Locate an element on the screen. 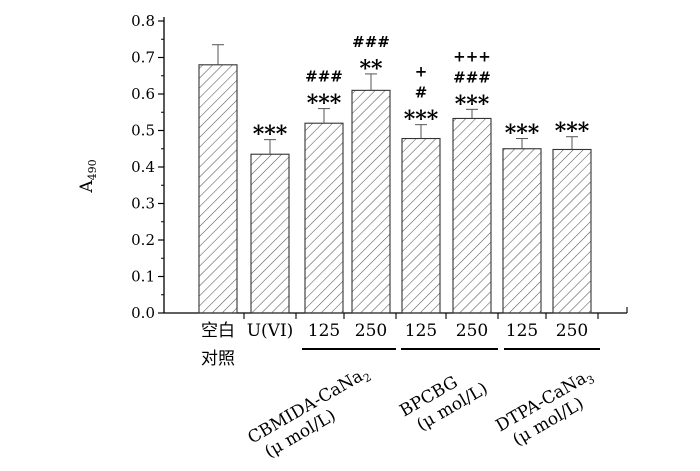 The width and height of the screenshot is (700, 471). y-tick-label: 0.3 is located at coordinates (143, 204).